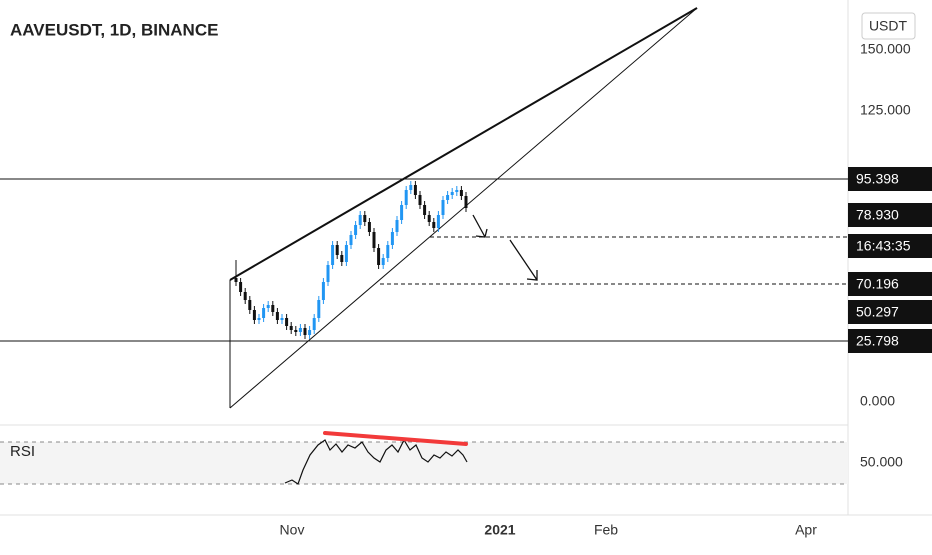  Describe the element at coordinates (114, 29) in the screenshot. I see `symbol-title: AAVEUSDT, 1D, BINANCE` at that location.